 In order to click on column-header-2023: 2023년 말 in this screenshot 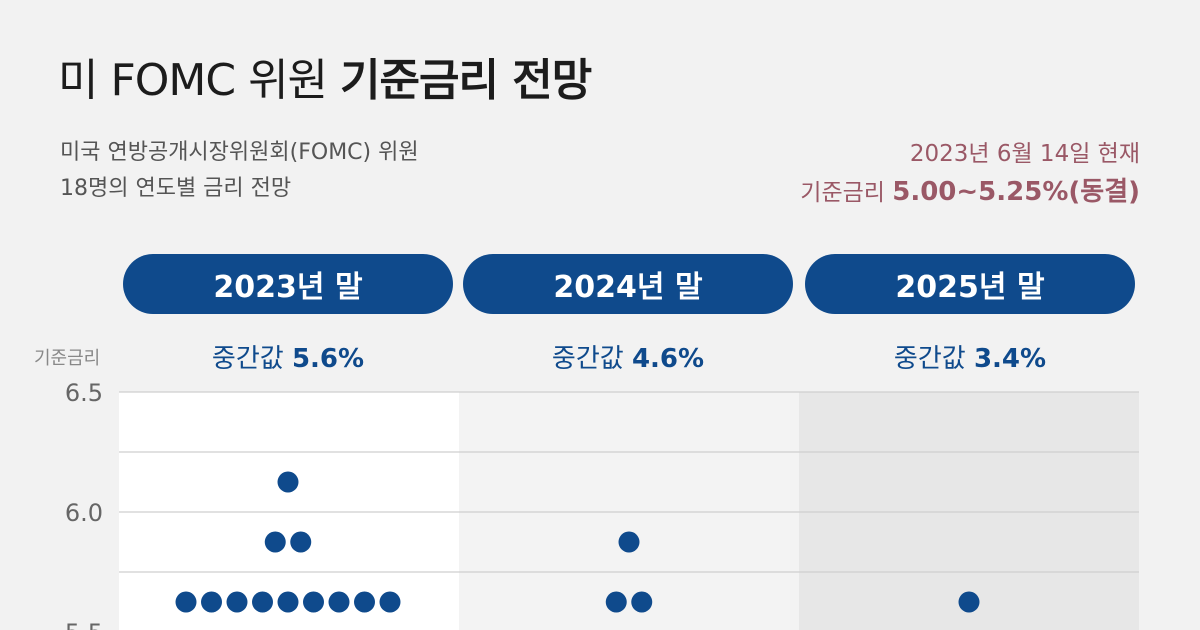, I will do `click(288, 284)`.